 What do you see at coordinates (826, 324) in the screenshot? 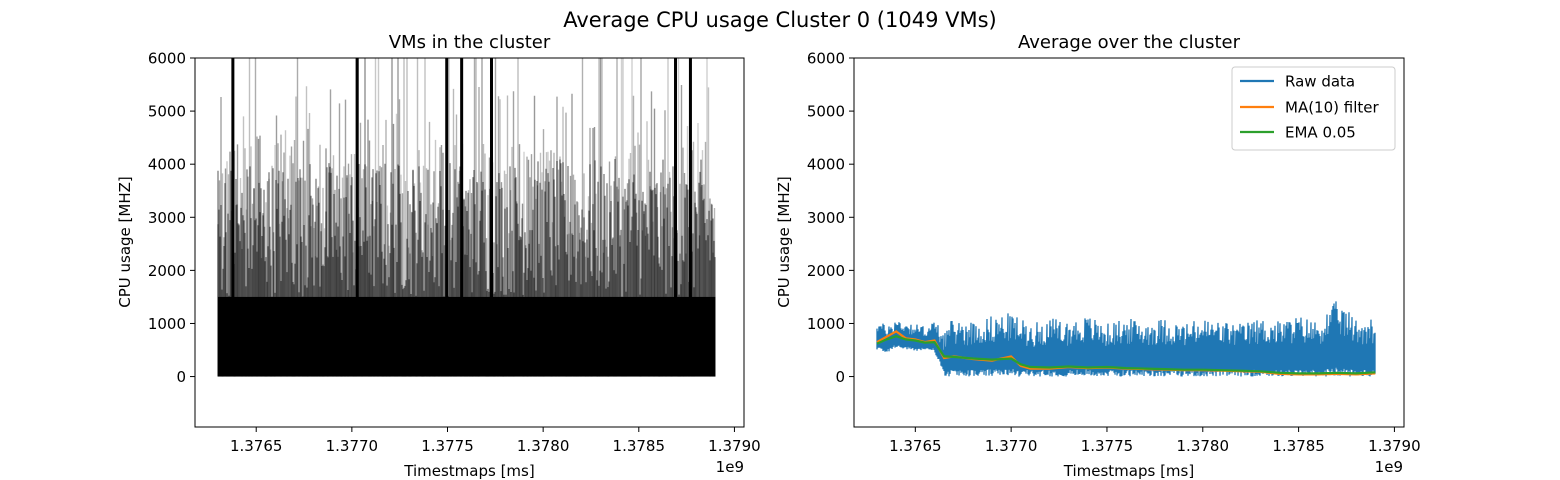
I see `right-y-tick-label: 1000` at bounding box center [826, 324].